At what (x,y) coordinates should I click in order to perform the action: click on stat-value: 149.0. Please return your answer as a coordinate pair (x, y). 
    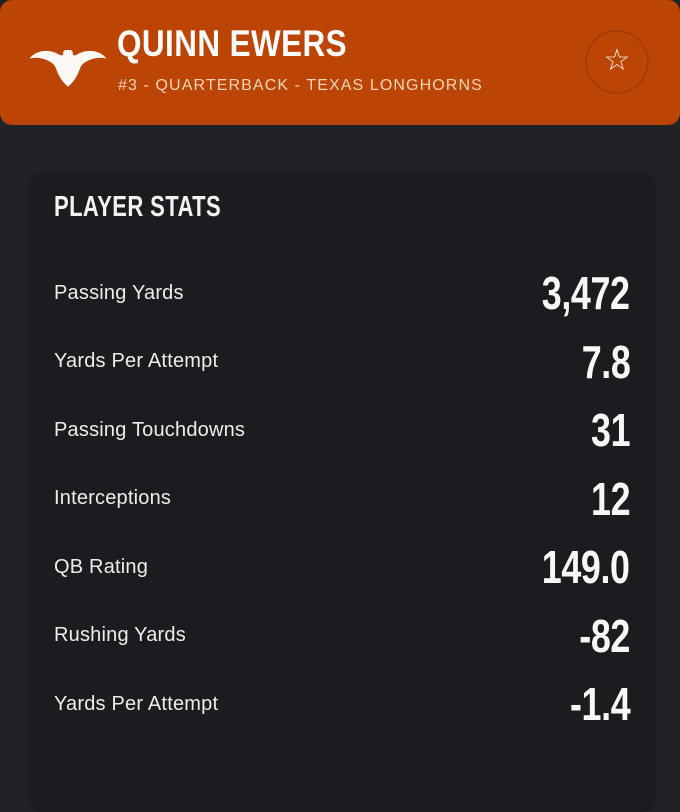
    Looking at the image, I should click on (586, 567).